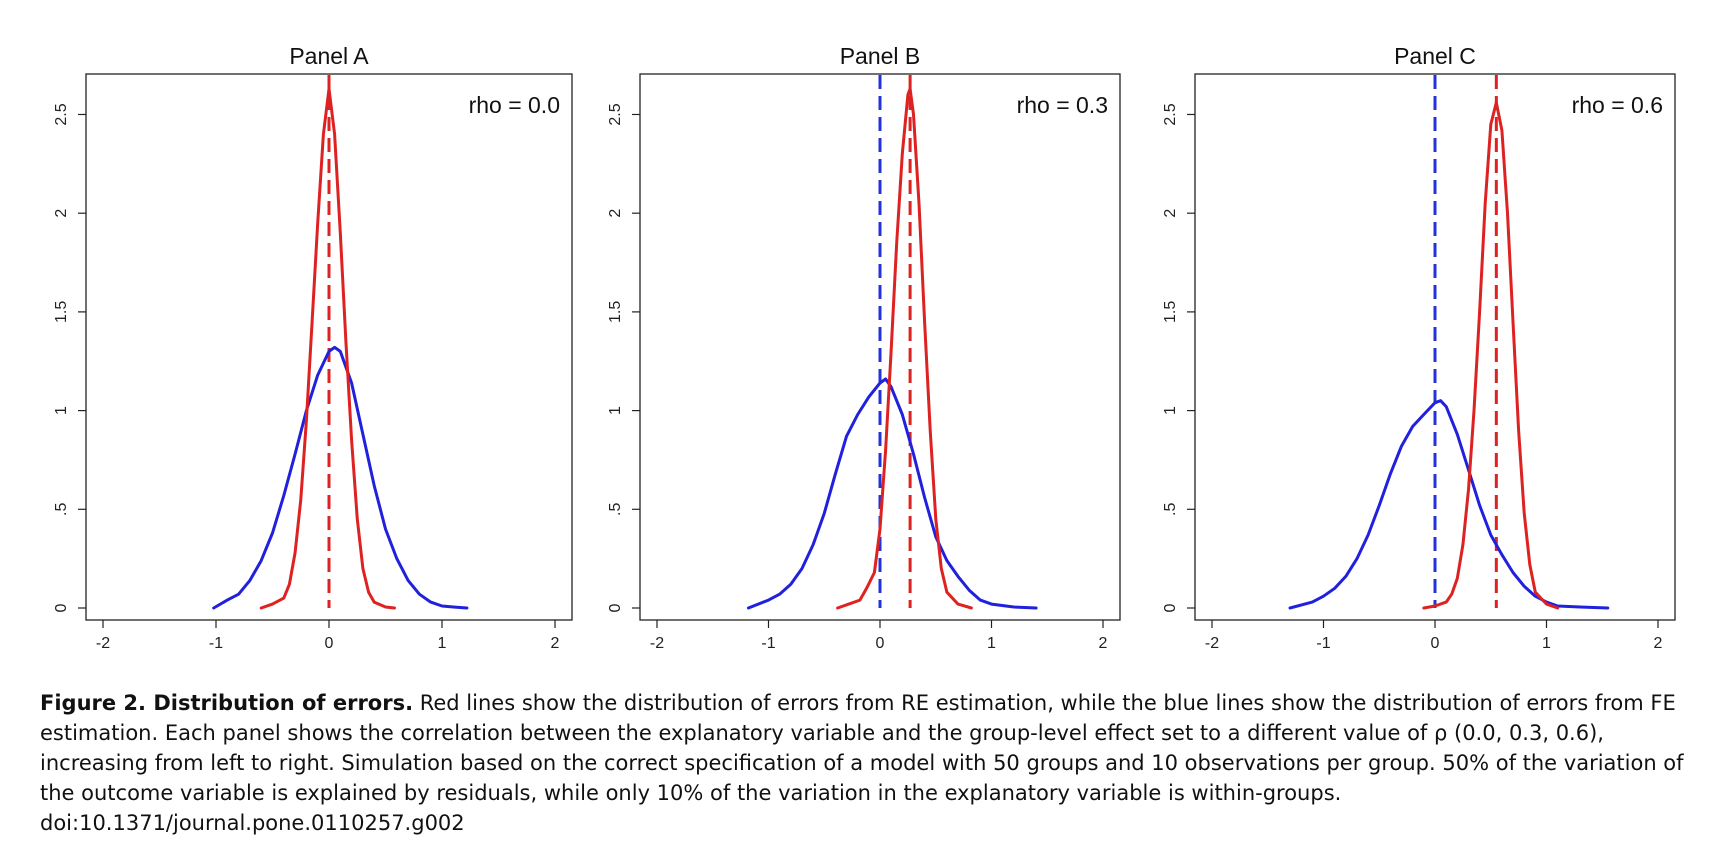 This screenshot has width=1730, height=858. Describe the element at coordinates (1062, 105) in the screenshot. I see `rho-annotation: rho = 0.3` at that location.